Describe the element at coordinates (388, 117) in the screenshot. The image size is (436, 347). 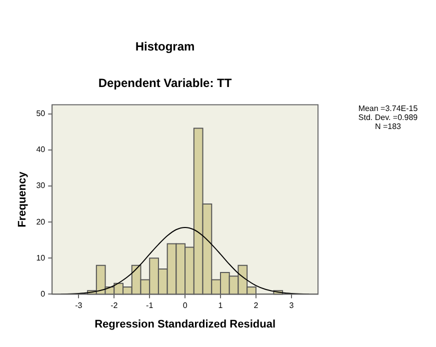
I see `text: Std. Dev. =0.989` at that location.